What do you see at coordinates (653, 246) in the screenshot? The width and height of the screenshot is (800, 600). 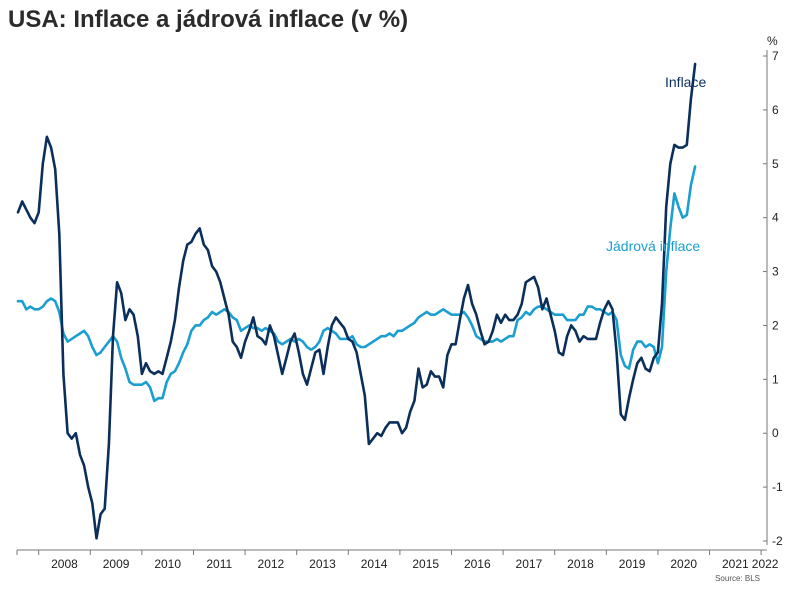 I see `series-label-core: Jádrová inflace` at bounding box center [653, 246].